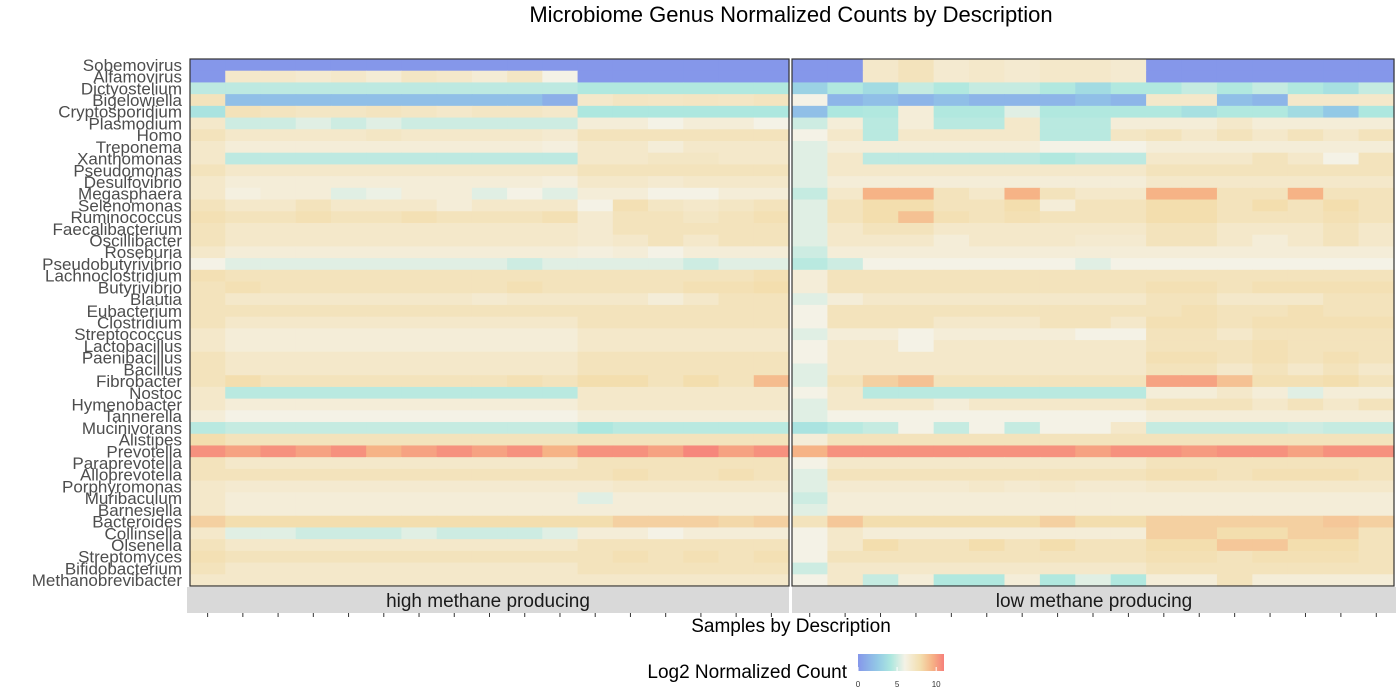  Describe the element at coordinates (112, 264) in the screenshot. I see `genus-label: Pseudobutyrivibrio` at that location.